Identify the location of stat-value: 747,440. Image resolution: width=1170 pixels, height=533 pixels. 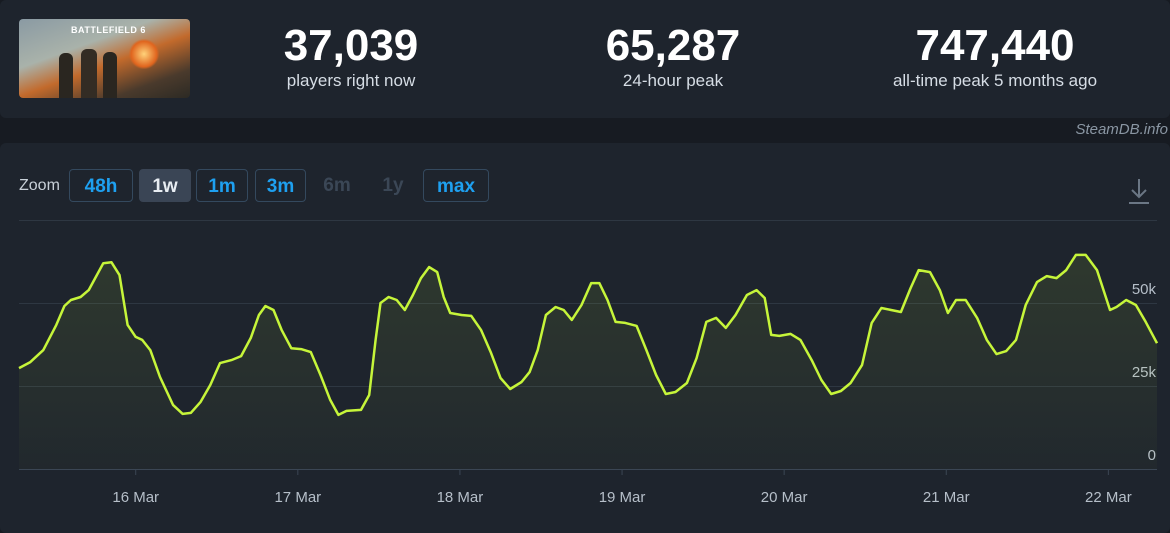
(995, 45).